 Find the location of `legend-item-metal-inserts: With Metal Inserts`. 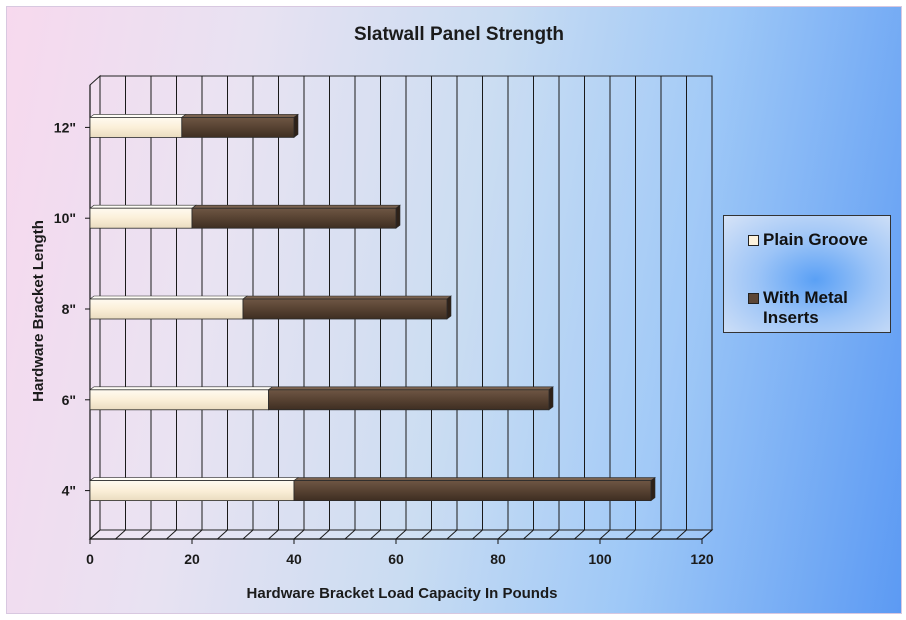

legend-item-metal-inserts: With Metal Inserts is located at coordinates (798, 308).